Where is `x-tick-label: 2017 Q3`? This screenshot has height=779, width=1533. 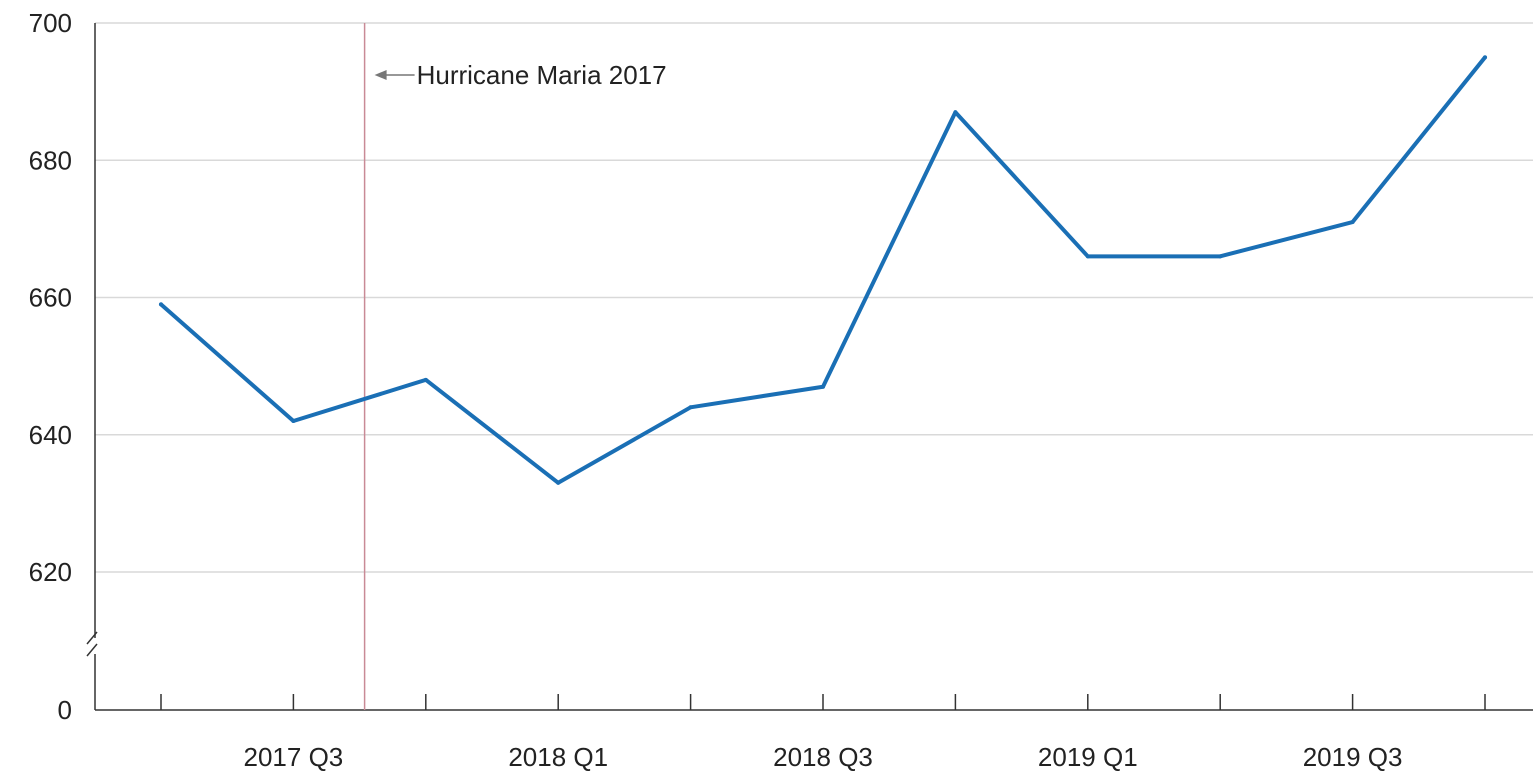 x-tick-label: 2017 Q3 is located at coordinates (294, 757).